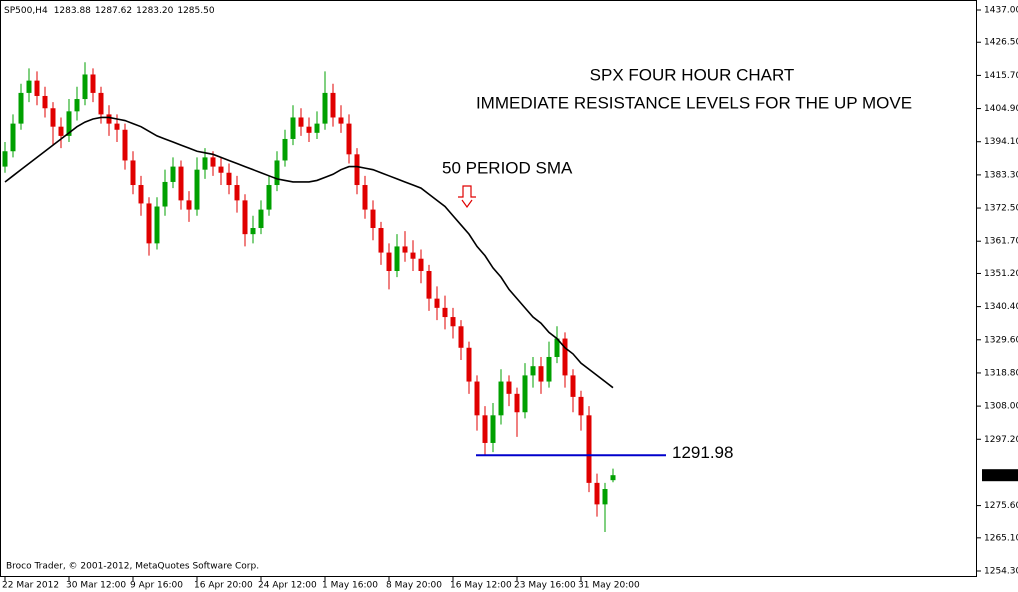 The height and width of the screenshot is (592, 1018). What do you see at coordinates (1001, 76) in the screenshot?
I see `y-tick-label: 1415.70` at bounding box center [1001, 76].